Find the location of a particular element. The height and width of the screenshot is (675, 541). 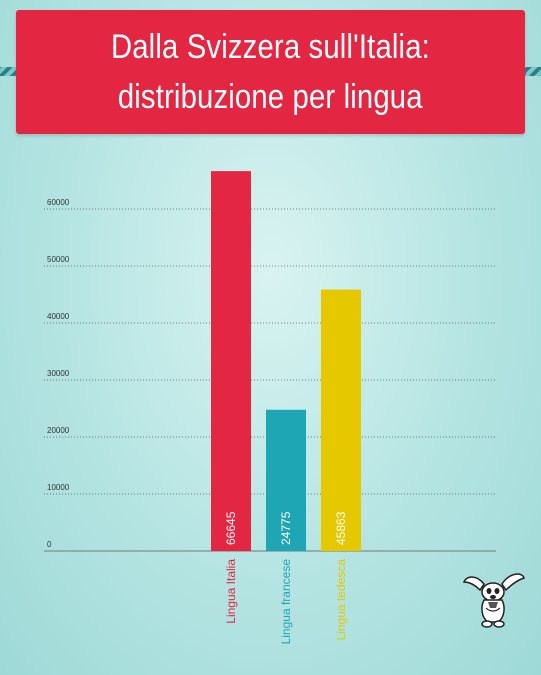

y-tick-label: 60000 is located at coordinates (58, 202).